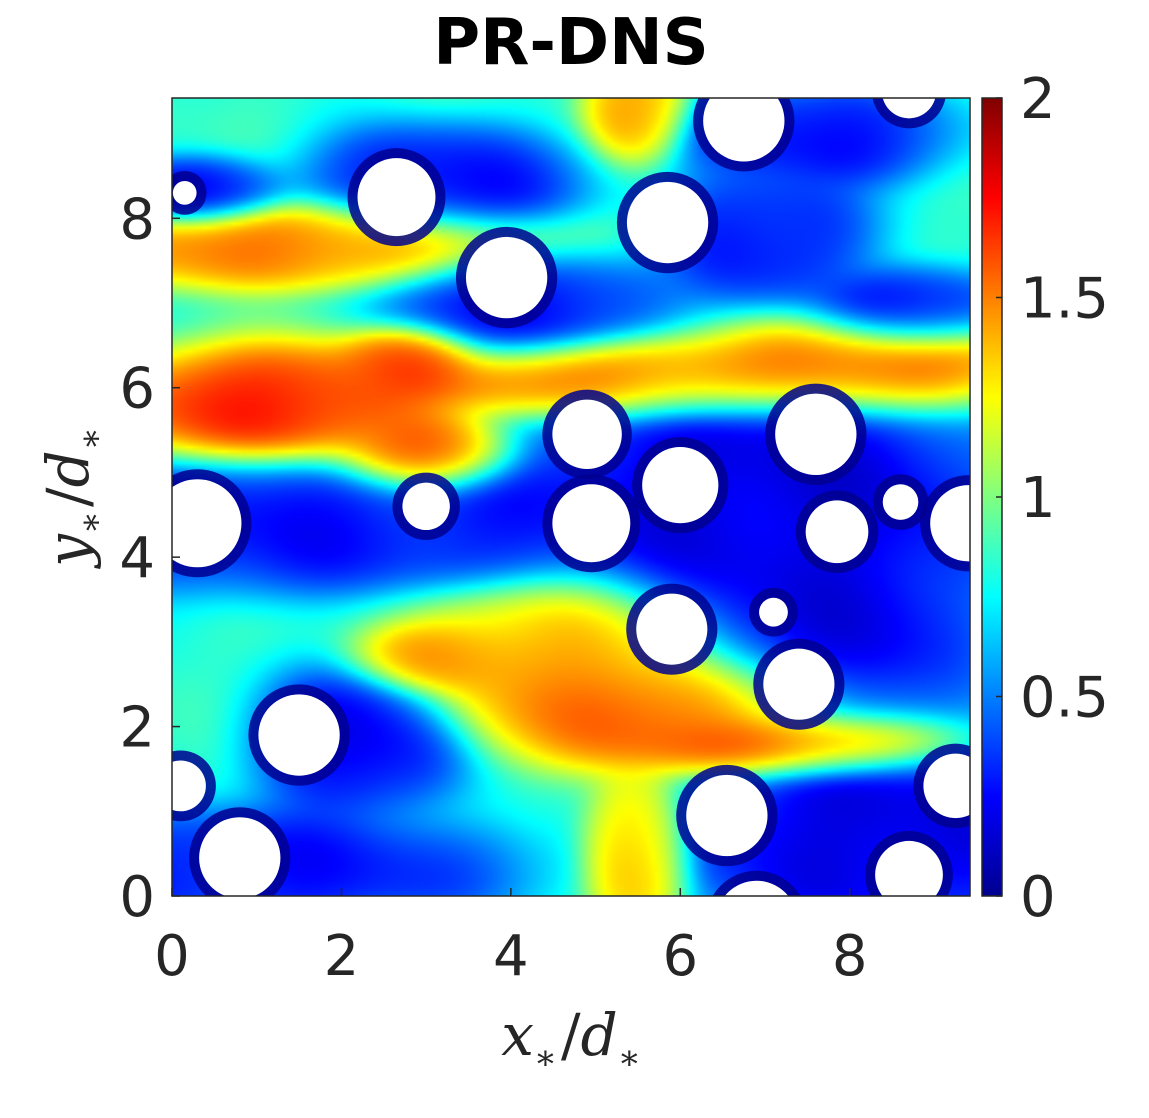 The height and width of the screenshot is (1118, 1149). Describe the element at coordinates (599, 1035) in the screenshot. I see `x-label-main2: d` at that location.